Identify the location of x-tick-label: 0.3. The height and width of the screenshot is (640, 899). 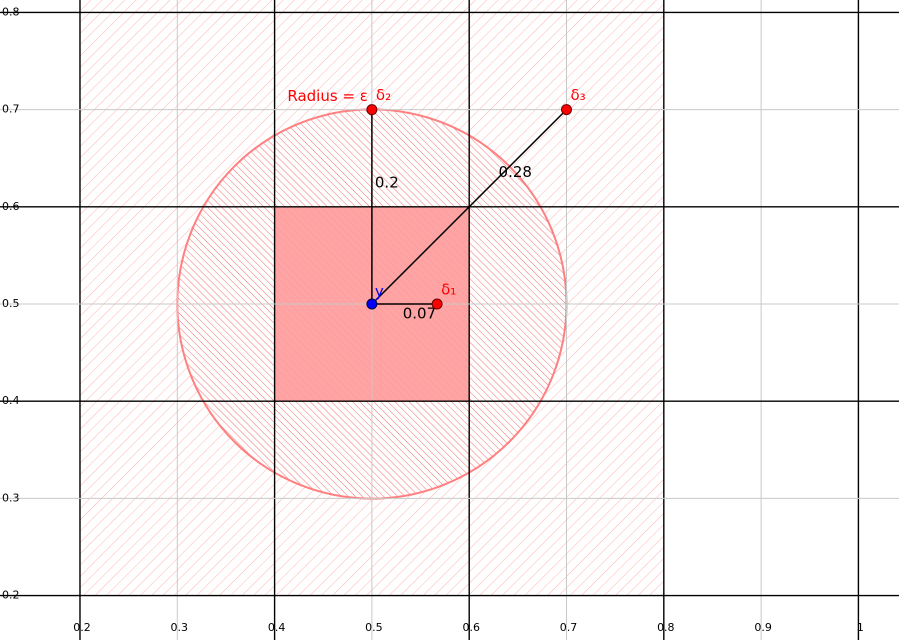
(180, 627).